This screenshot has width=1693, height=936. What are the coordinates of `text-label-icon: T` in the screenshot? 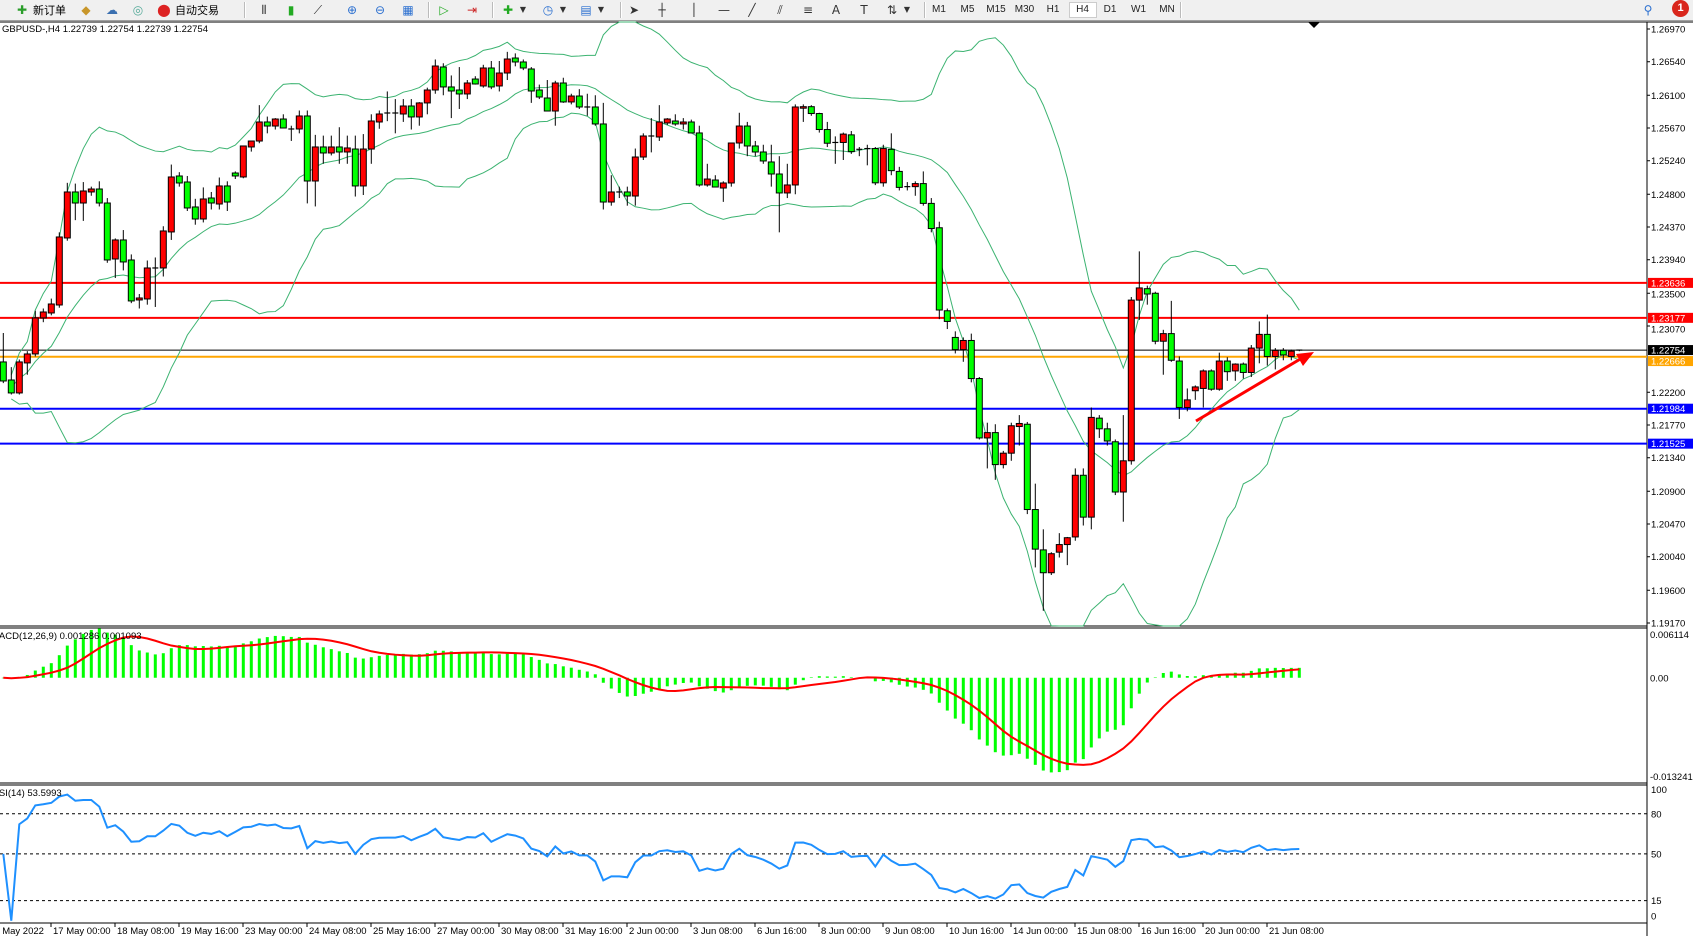 It's located at (864, 10).